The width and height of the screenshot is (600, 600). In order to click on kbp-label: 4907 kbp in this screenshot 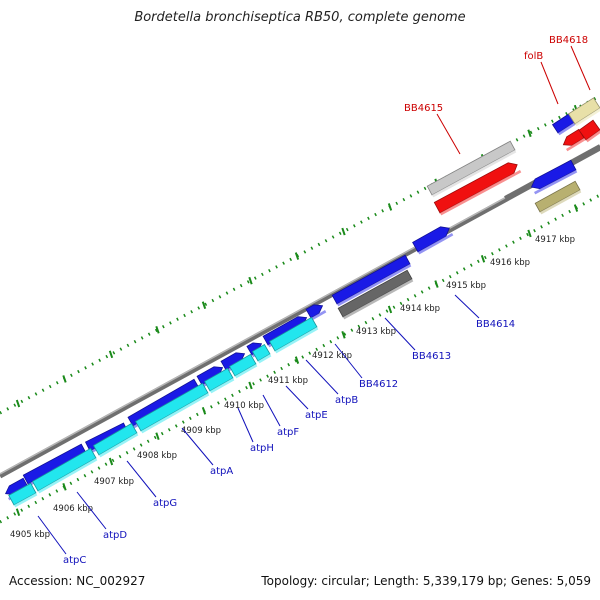, I will do `click(114, 482)`.